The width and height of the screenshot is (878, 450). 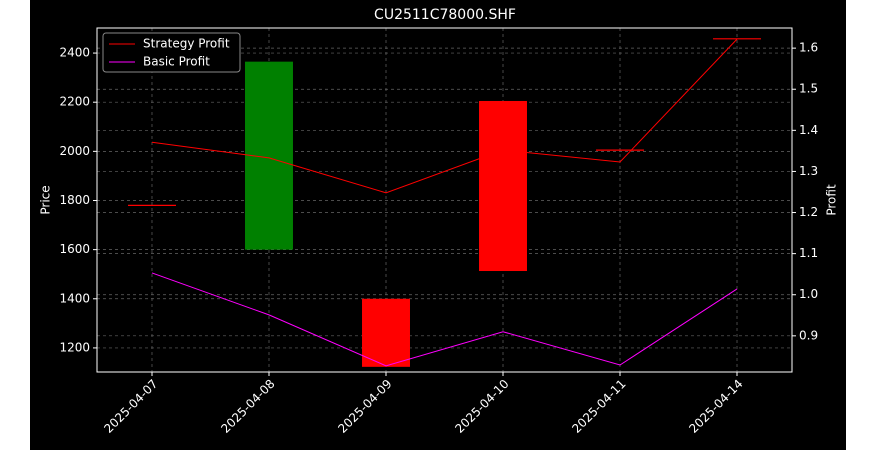 What do you see at coordinates (176, 62) in the screenshot?
I see `legend-label: Basic Profit` at bounding box center [176, 62].